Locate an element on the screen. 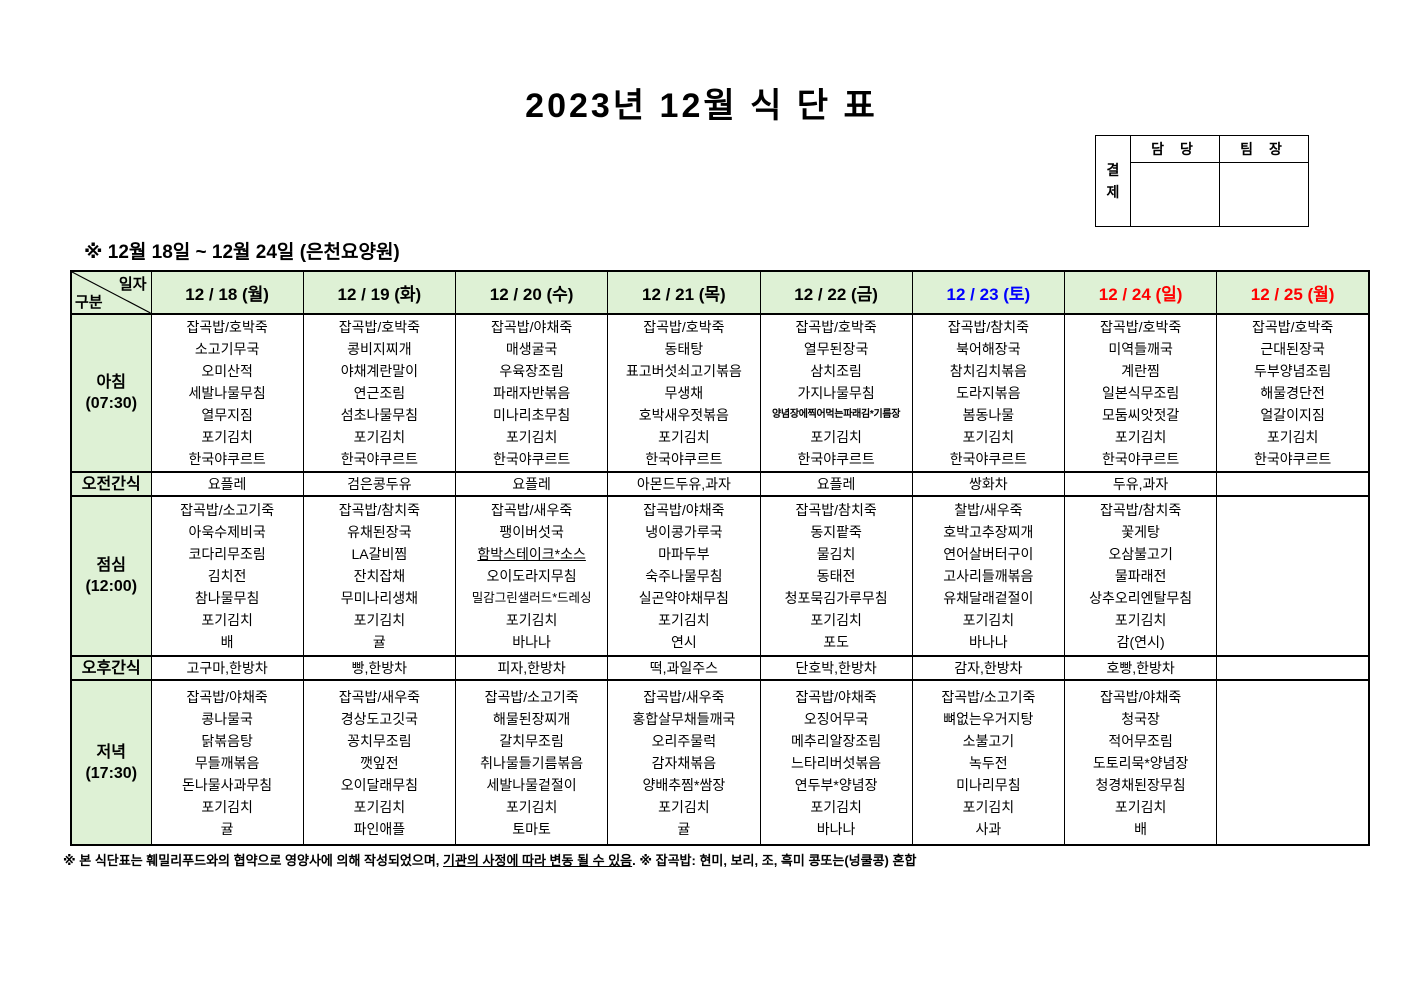  menu-item: 계란찜 is located at coordinates (1140, 371).